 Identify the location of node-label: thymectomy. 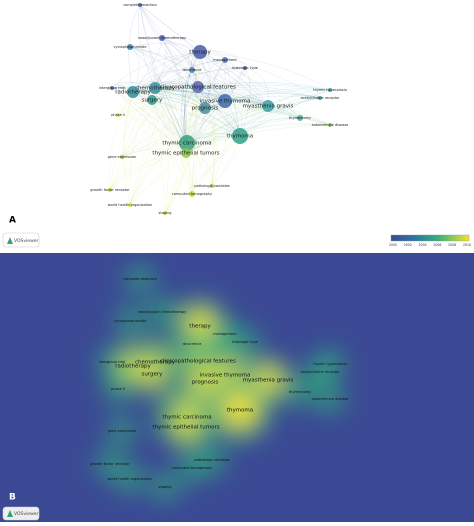
(300, 118).